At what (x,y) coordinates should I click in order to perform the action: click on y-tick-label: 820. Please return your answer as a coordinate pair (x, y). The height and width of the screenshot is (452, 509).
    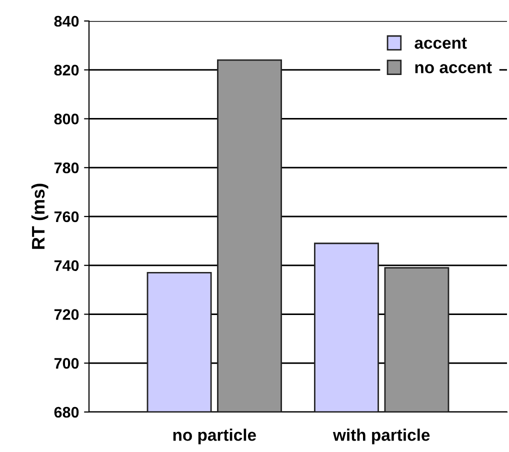
    Looking at the image, I should click on (66, 70).